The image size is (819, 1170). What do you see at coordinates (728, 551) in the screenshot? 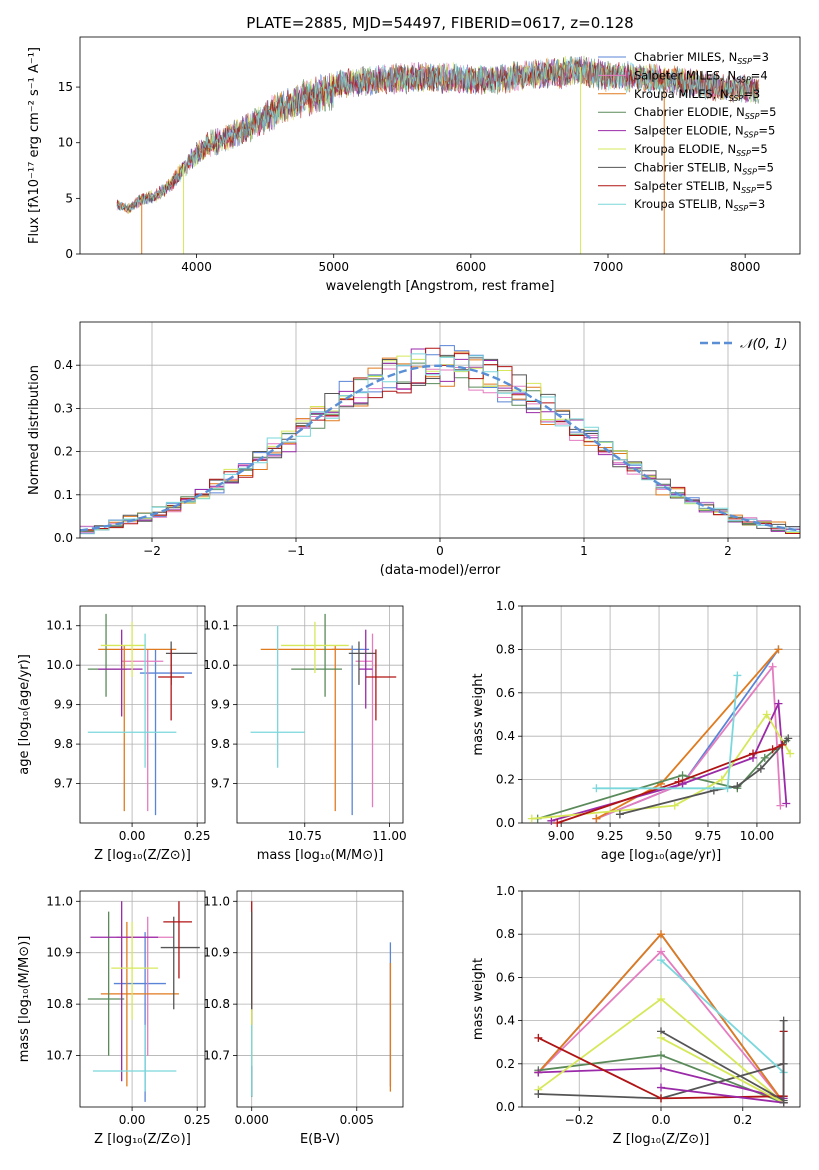
I see `x-tick-label: 2` at bounding box center [728, 551].